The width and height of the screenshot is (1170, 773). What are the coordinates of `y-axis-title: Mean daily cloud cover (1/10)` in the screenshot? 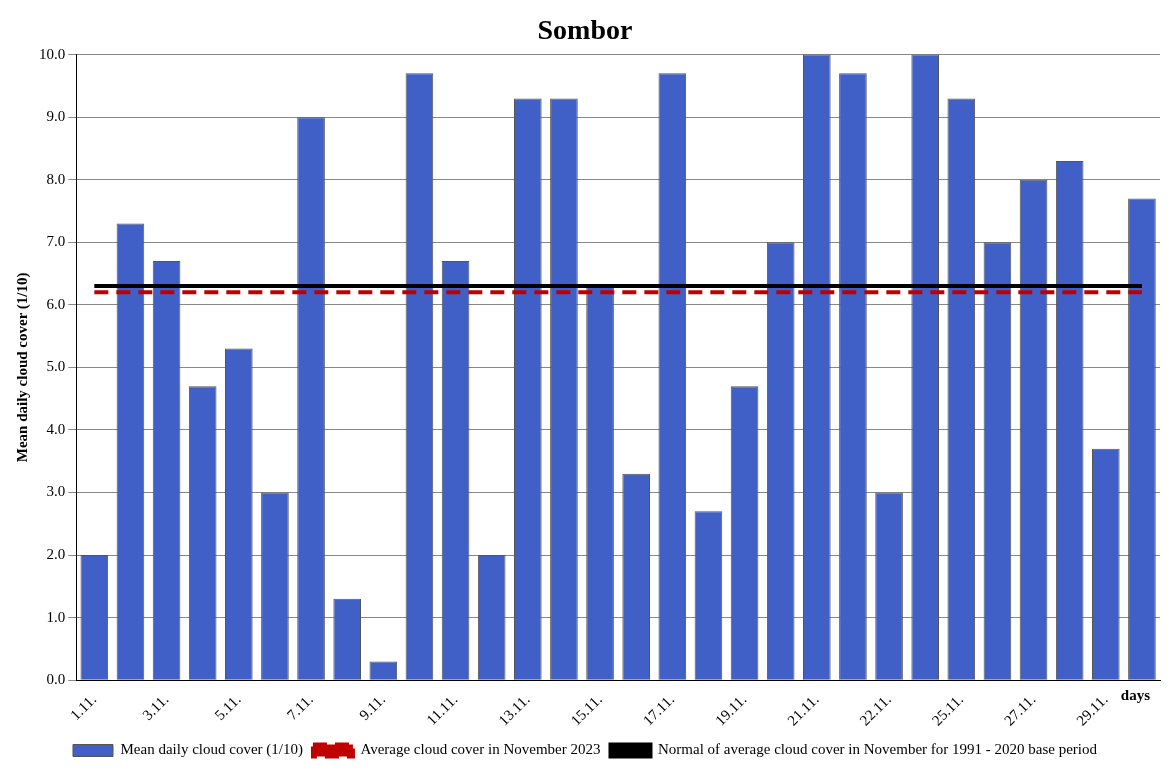 It's located at (22, 367).